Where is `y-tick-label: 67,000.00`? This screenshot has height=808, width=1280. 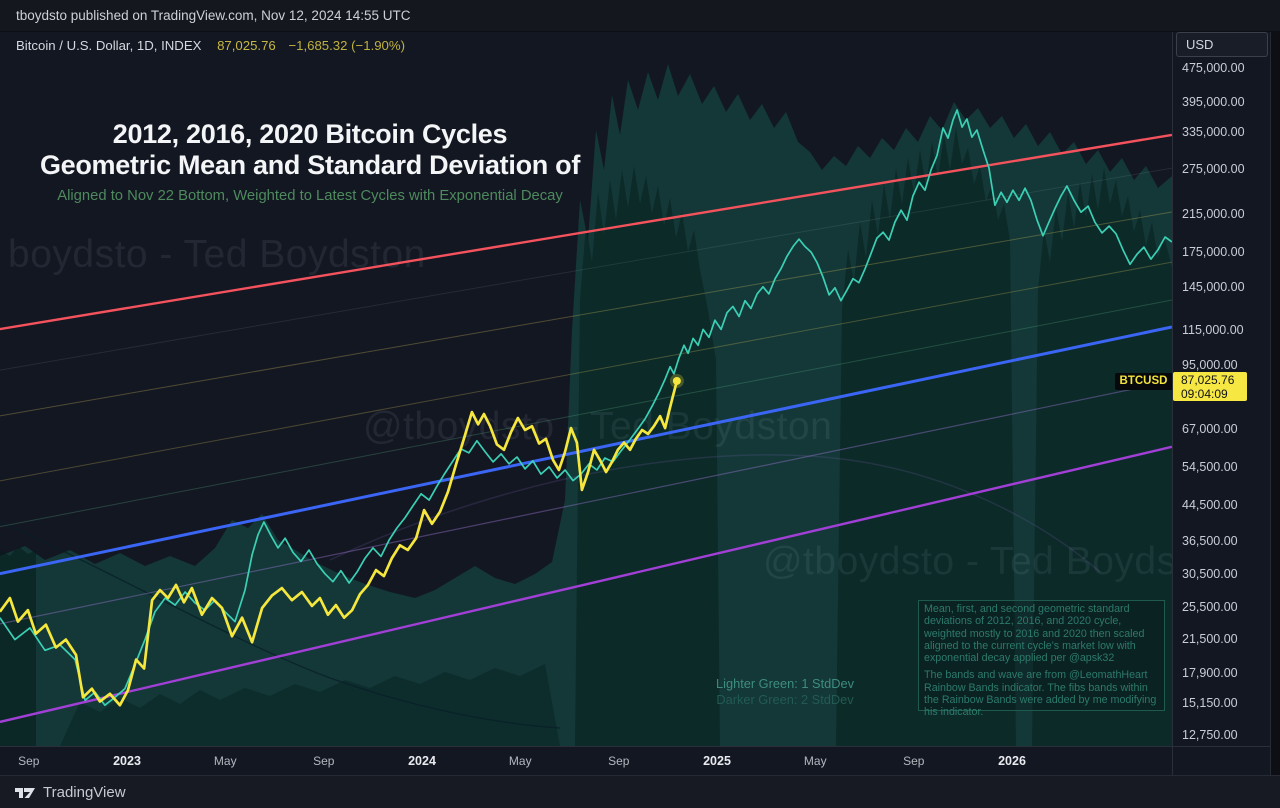 y-tick-label: 67,000.00 is located at coordinates (1210, 429).